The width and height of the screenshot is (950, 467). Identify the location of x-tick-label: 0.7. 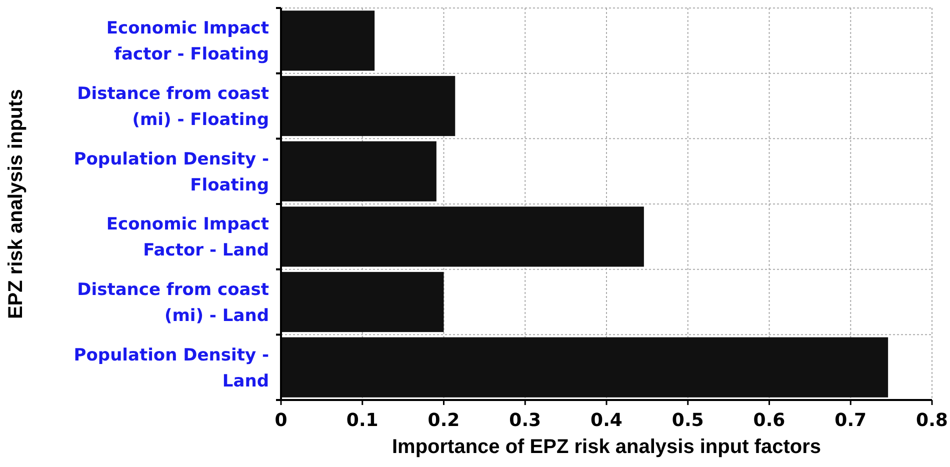
(850, 420).